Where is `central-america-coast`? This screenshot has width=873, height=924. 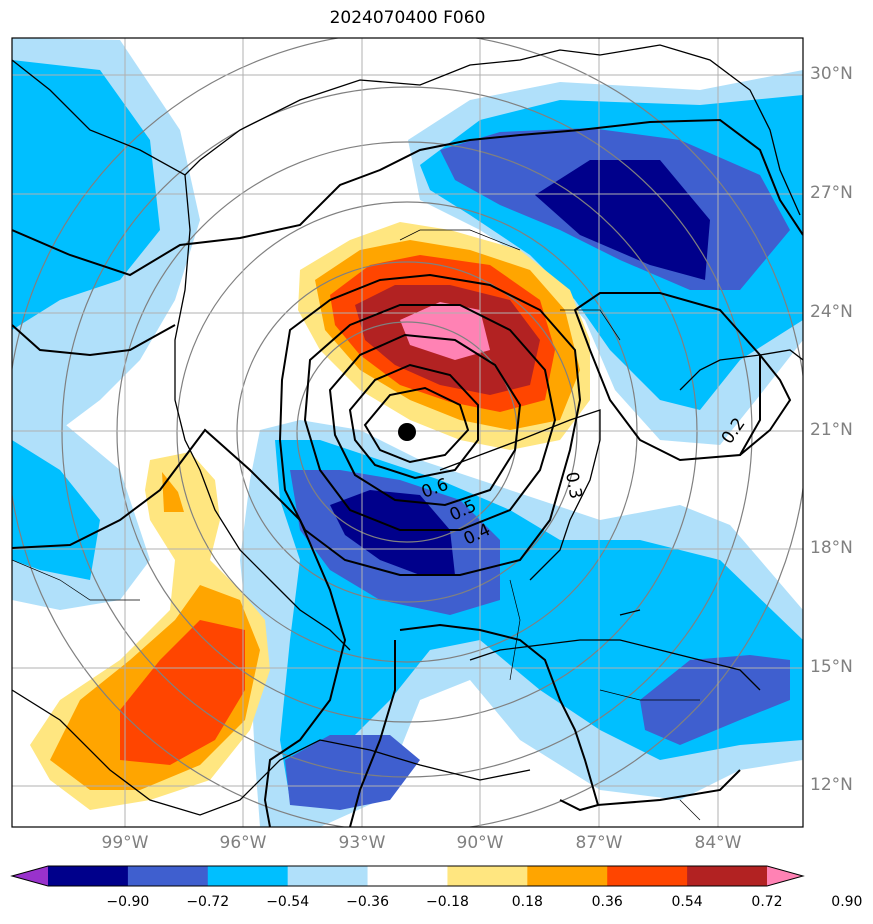 central-america-coast is located at coordinates (615, 665).